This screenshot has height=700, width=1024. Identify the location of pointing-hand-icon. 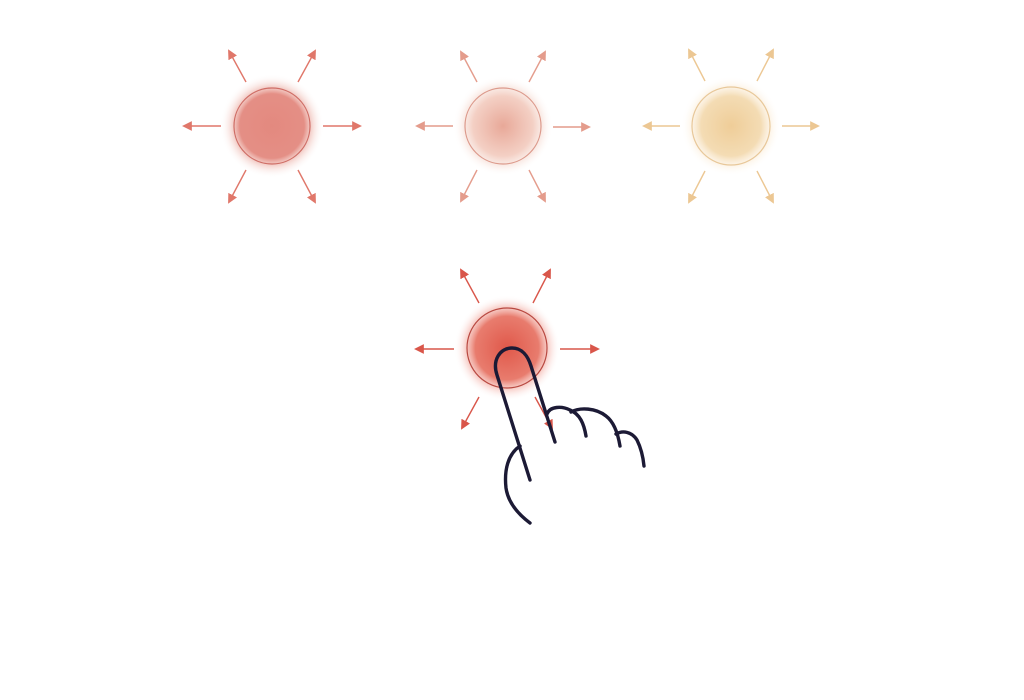
(569, 435).